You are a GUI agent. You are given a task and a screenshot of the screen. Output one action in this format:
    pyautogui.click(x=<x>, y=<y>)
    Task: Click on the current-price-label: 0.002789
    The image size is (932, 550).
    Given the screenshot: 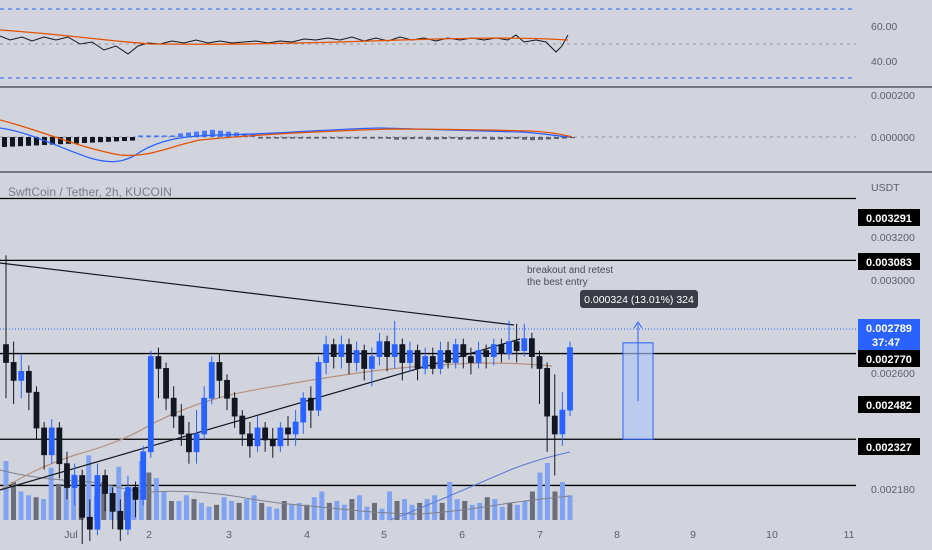 What is the action you would take?
    pyautogui.click(x=889, y=329)
    